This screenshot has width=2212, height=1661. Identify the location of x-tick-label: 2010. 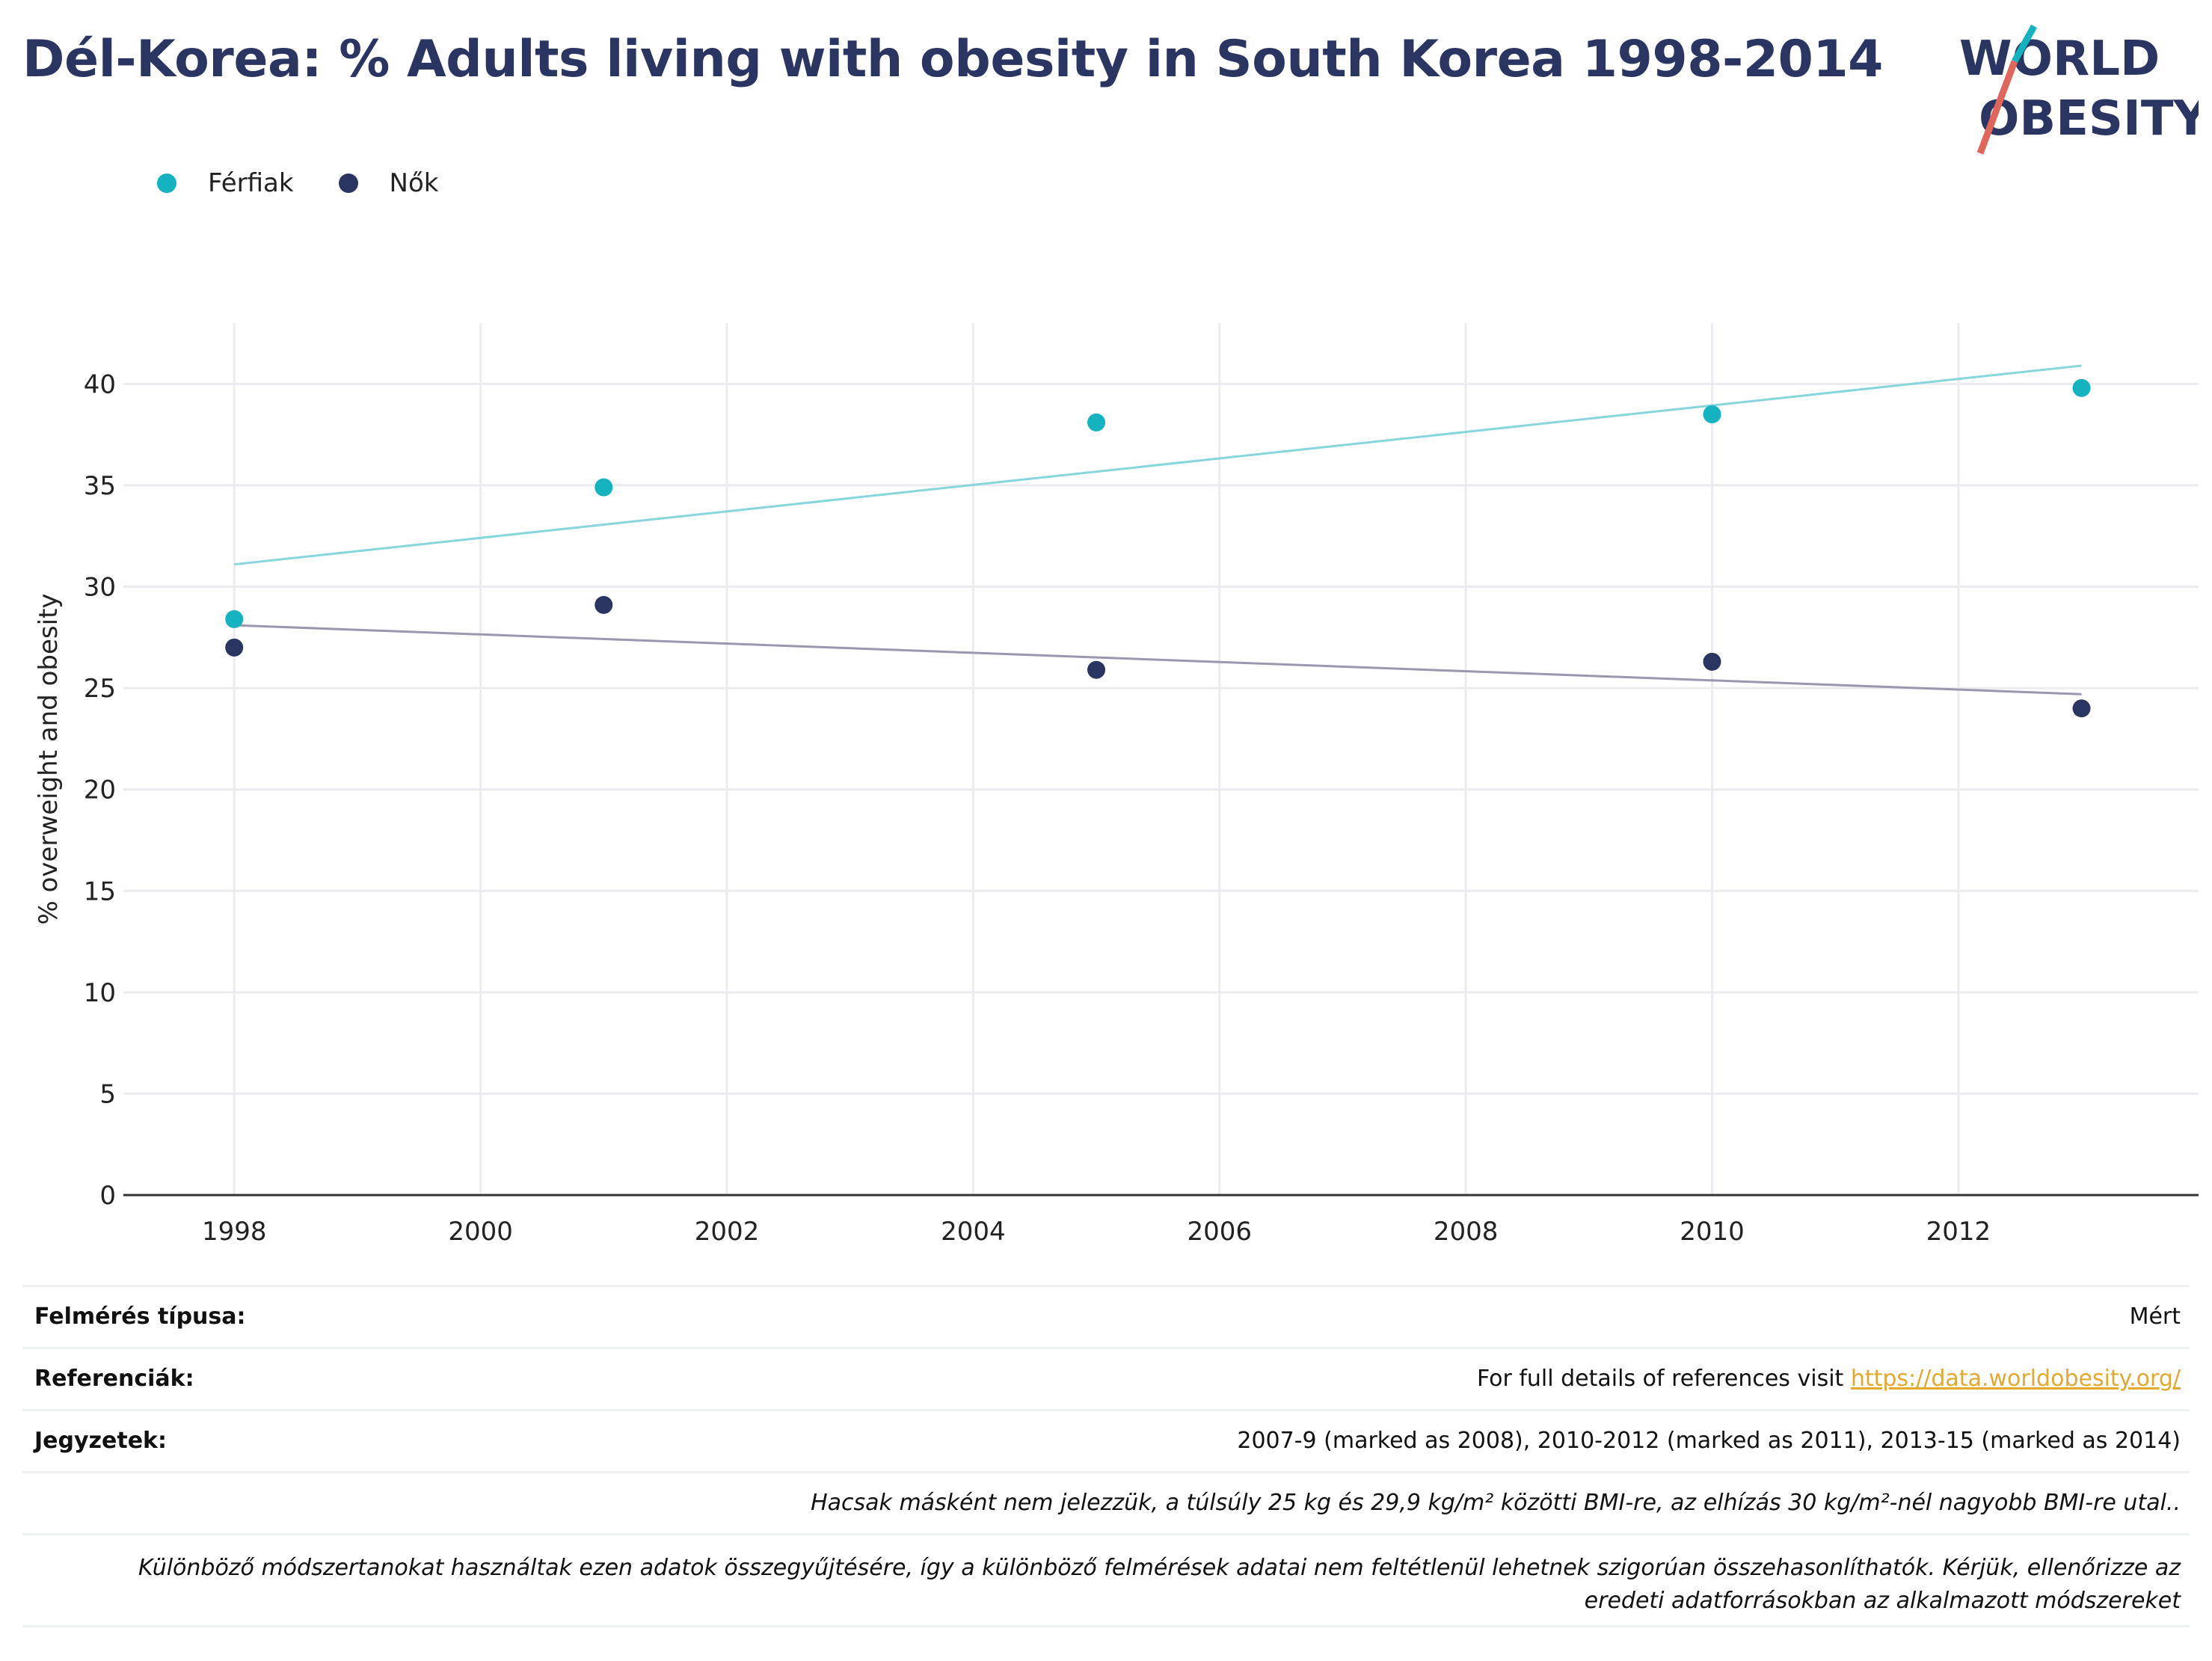
(1712, 1232).